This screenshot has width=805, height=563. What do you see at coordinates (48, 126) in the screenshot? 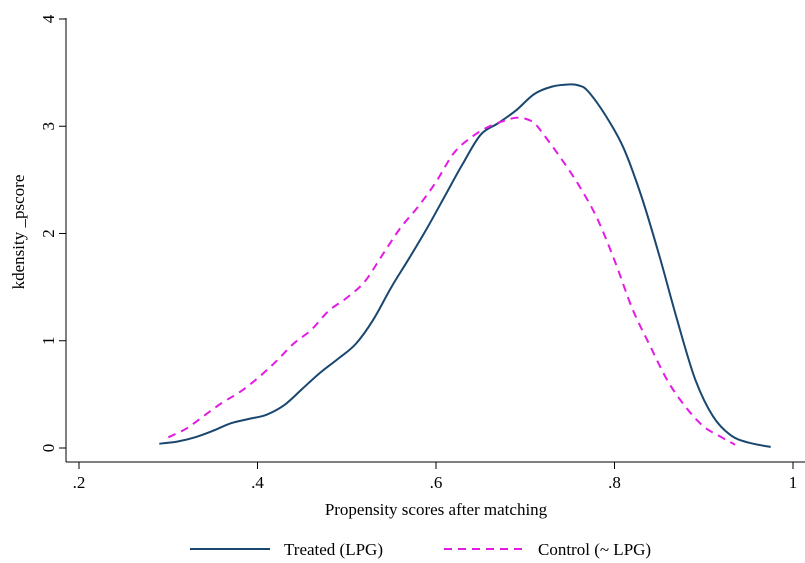
I see `y-tick-label: 3` at bounding box center [48, 126].